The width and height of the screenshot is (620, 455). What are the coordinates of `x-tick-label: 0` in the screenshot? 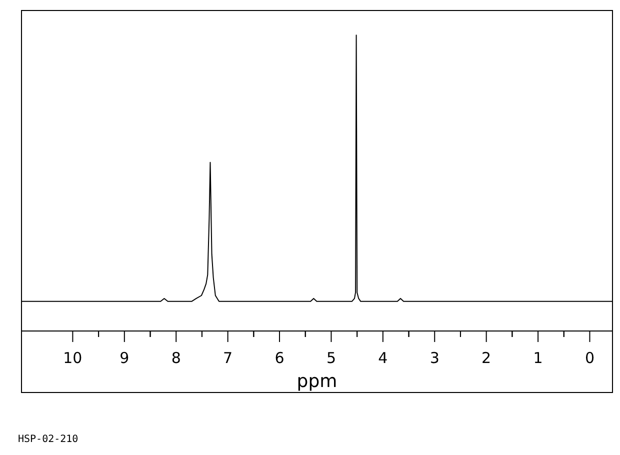 It's located at (589, 358).